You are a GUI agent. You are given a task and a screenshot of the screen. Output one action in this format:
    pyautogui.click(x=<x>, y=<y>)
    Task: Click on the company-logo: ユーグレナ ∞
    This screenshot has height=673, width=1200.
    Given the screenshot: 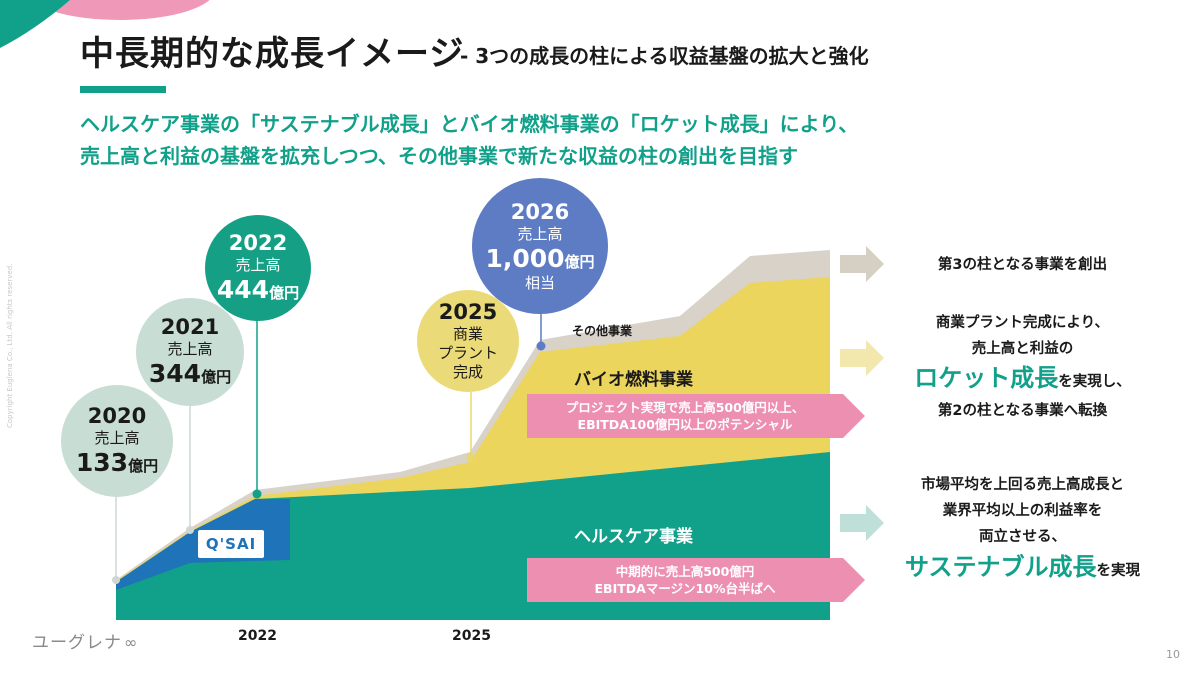 What is the action you would take?
    pyautogui.click(x=85, y=640)
    